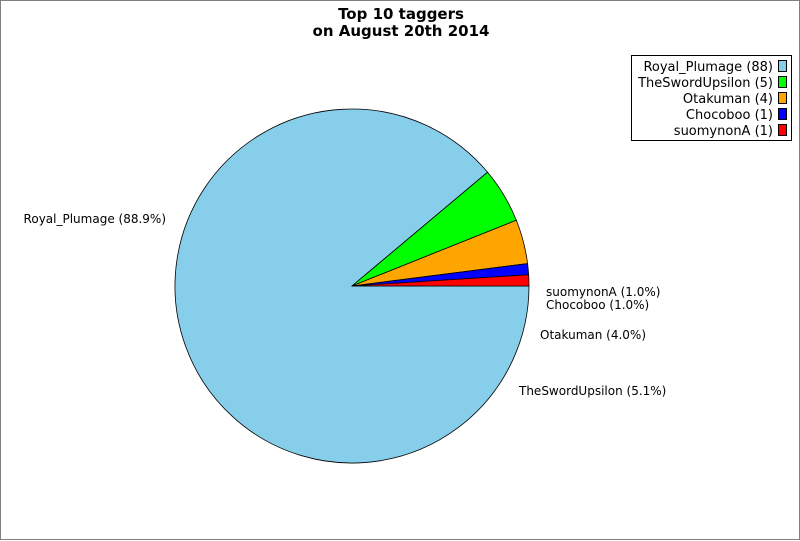 Image resolution: width=800 pixels, height=541 pixels. What do you see at coordinates (782, 82) in the screenshot?
I see `legend-swatch-theswordupsilon` at bounding box center [782, 82].